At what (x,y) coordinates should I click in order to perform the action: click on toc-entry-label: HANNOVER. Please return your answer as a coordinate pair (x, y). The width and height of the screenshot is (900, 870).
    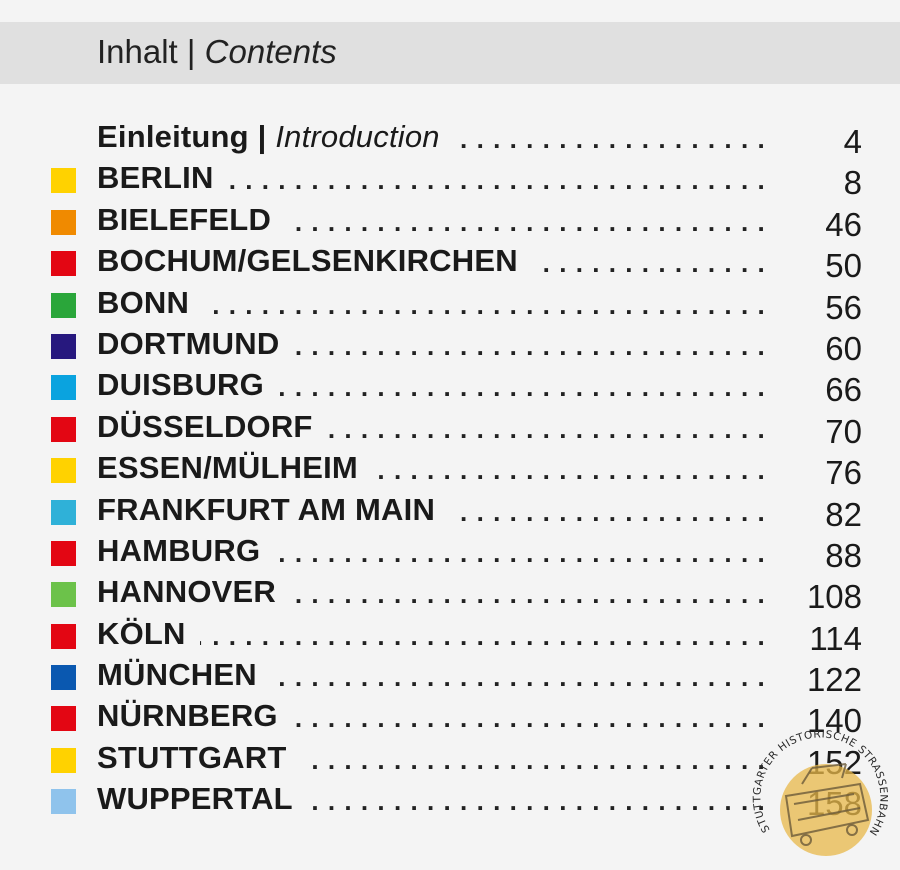
    Looking at the image, I should click on (187, 592).